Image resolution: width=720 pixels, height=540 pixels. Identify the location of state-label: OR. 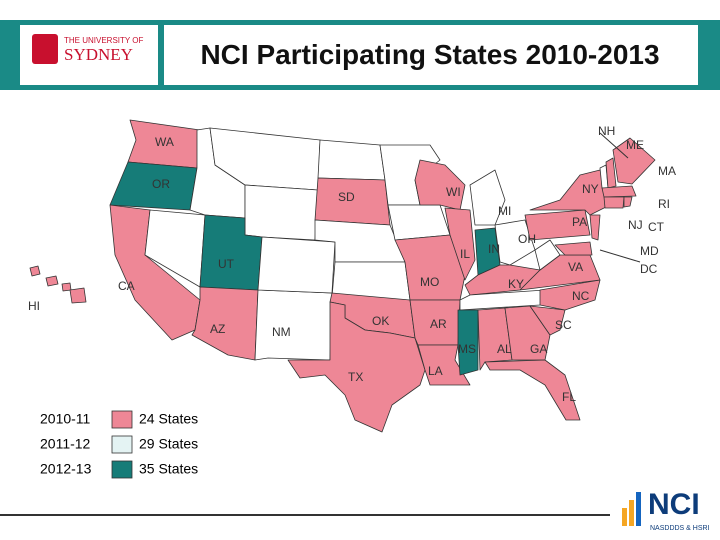
(161, 184).